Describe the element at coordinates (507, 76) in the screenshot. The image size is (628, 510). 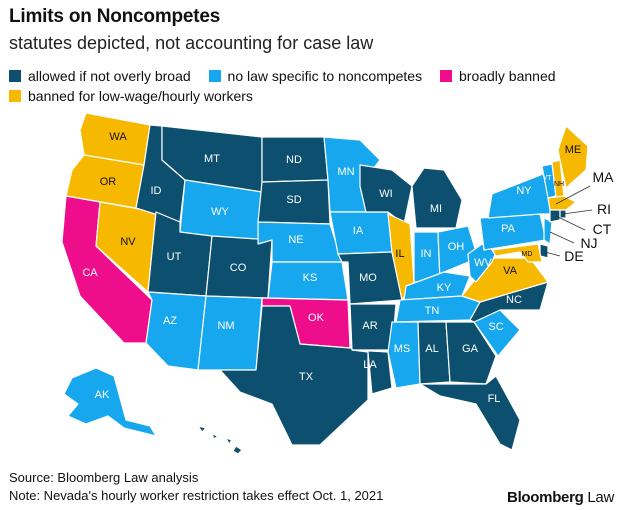
I see `legend-label-banned: broadly banned` at that location.